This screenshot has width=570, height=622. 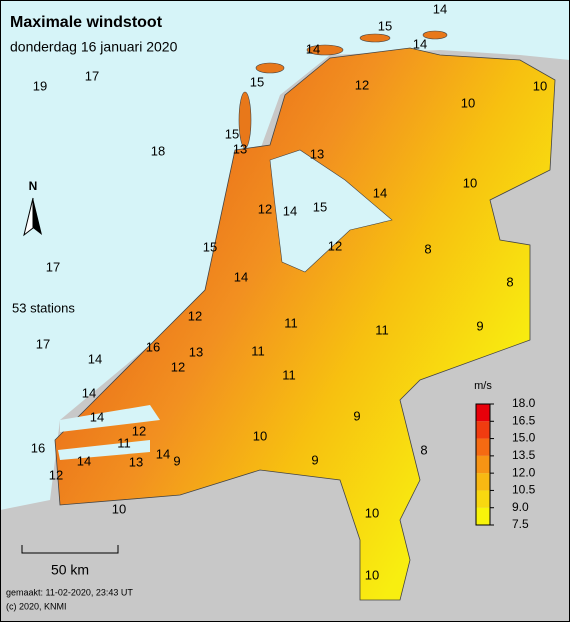 What do you see at coordinates (40, 85) in the screenshot?
I see `station-value: 19` at bounding box center [40, 85].